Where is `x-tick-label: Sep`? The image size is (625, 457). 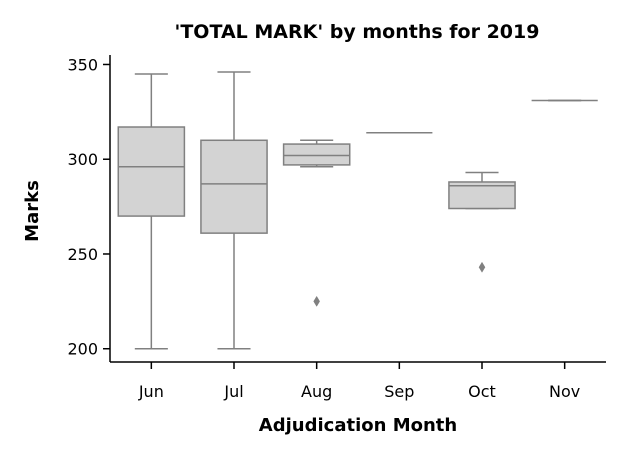
x-tick-label: Sep is located at coordinates (399, 391).